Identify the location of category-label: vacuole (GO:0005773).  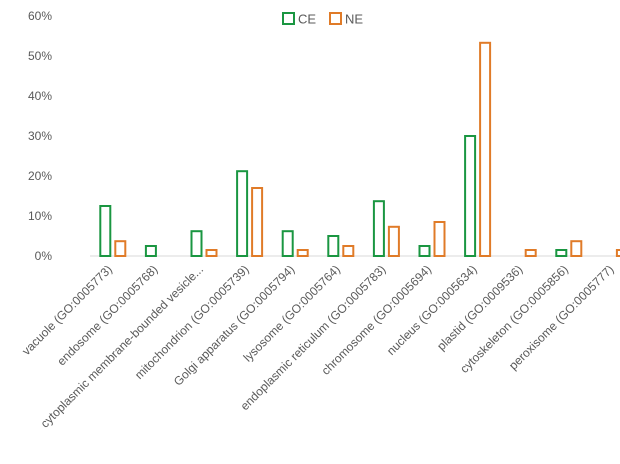
(67, 310).